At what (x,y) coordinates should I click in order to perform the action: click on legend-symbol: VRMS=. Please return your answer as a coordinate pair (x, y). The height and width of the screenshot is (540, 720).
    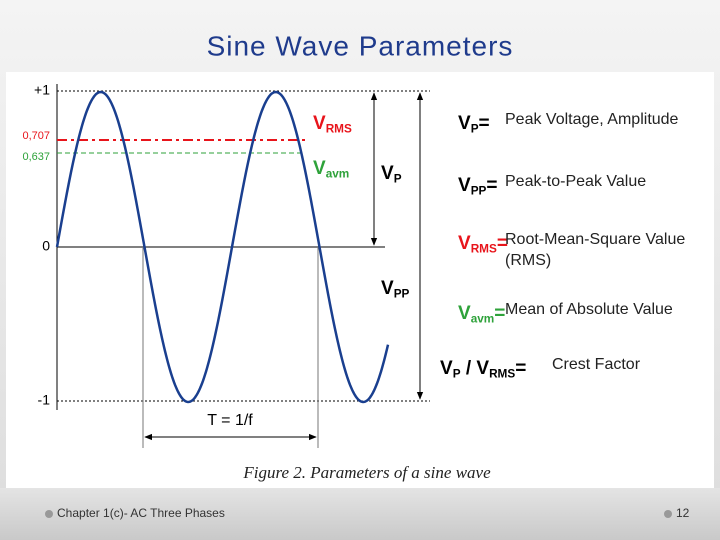
    Looking at the image, I should click on (483, 244).